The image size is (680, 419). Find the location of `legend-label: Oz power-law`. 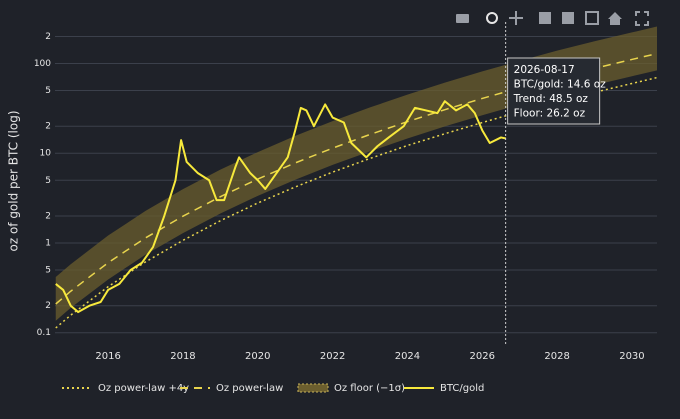

legend-label: Oz power-law is located at coordinates (249, 388).